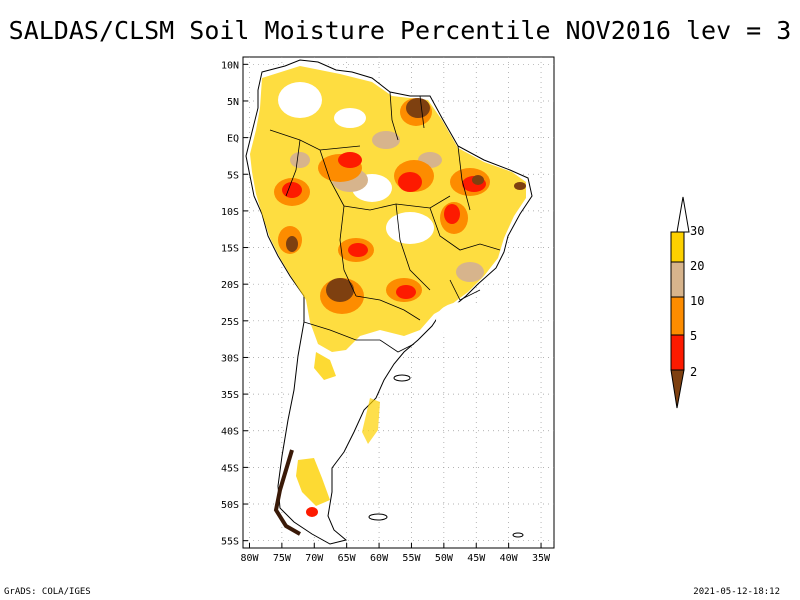 The width and height of the screenshot is (800, 600). What do you see at coordinates (402, 378) in the screenshot?
I see `lagoon` at bounding box center [402, 378].